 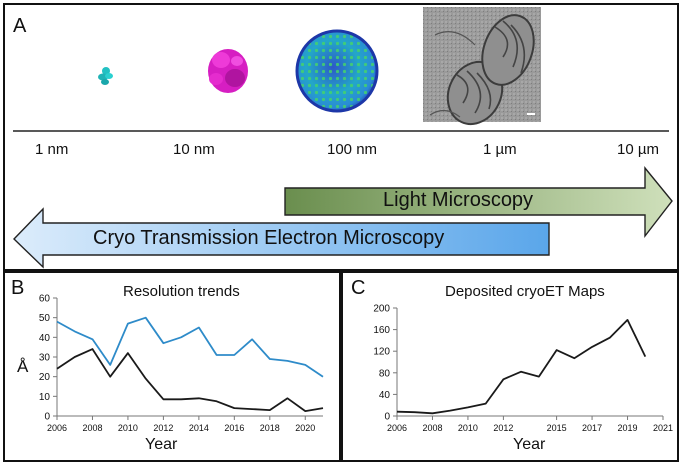 I want to click on chart-b-xtick-label: 2020, so click(x=305, y=428).